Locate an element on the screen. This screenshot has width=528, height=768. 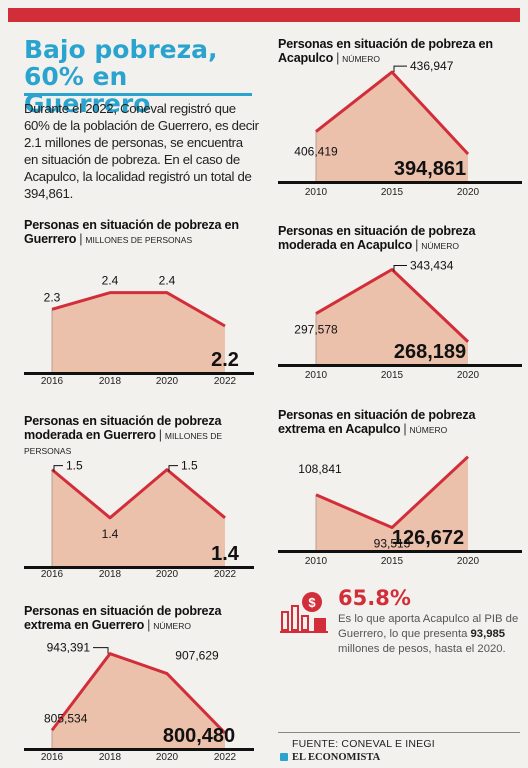
data-label-highlight: 394,861 is located at coordinates (430, 169).